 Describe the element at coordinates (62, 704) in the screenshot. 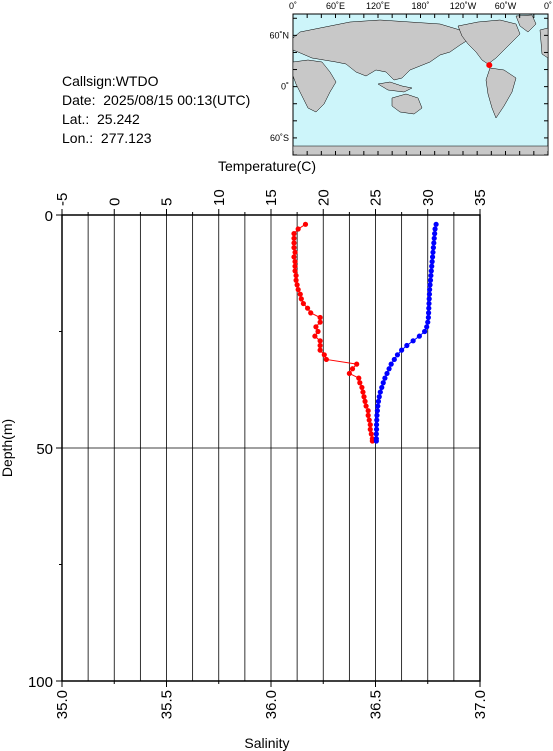

I see `salinity-tick-label: 35.0` at that location.